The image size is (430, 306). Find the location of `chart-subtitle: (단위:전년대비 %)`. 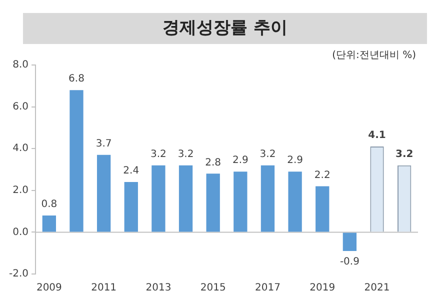

chart-subtitle: (단위:전년대비 %) is located at coordinates (374, 55).